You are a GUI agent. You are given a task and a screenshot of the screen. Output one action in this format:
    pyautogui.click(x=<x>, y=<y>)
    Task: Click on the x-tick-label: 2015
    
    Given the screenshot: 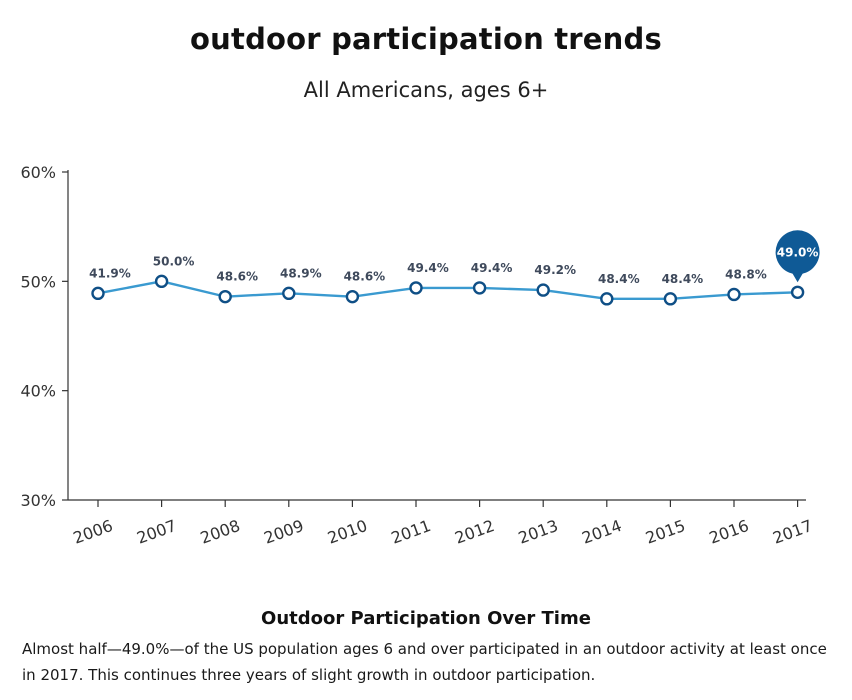 What is the action you would take?
    pyautogui.click(x=665, y=532)
    